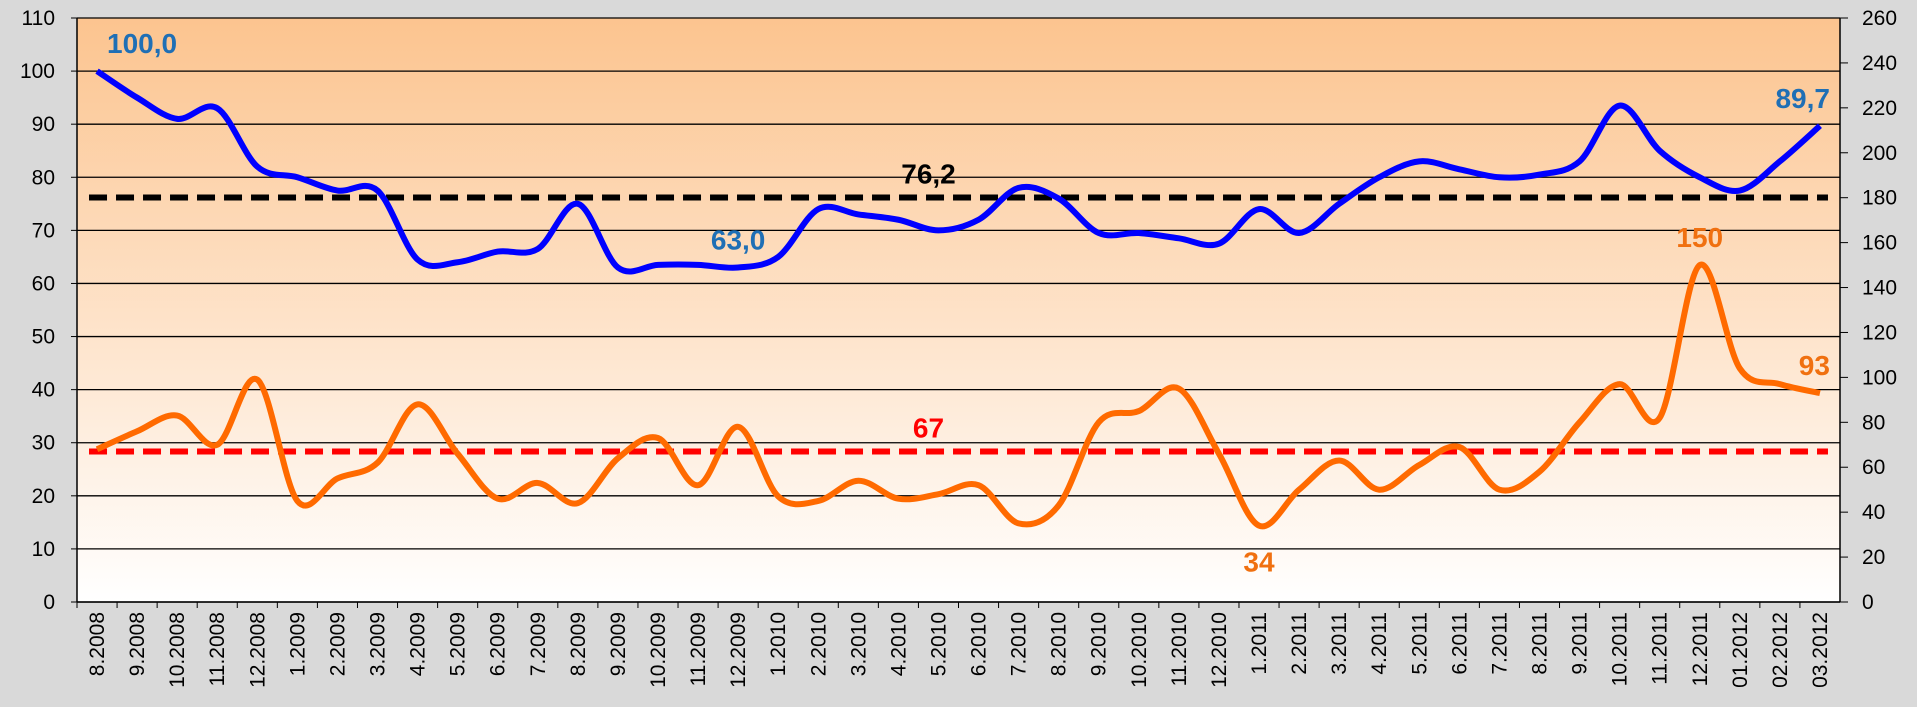 Image resolution: width=1917 pixels, height=707 pixels. What do you see at coordinates (1879, 243) in the screenshot?
I see `y2-tick-label: 160` at bounding box center [1879, 243].